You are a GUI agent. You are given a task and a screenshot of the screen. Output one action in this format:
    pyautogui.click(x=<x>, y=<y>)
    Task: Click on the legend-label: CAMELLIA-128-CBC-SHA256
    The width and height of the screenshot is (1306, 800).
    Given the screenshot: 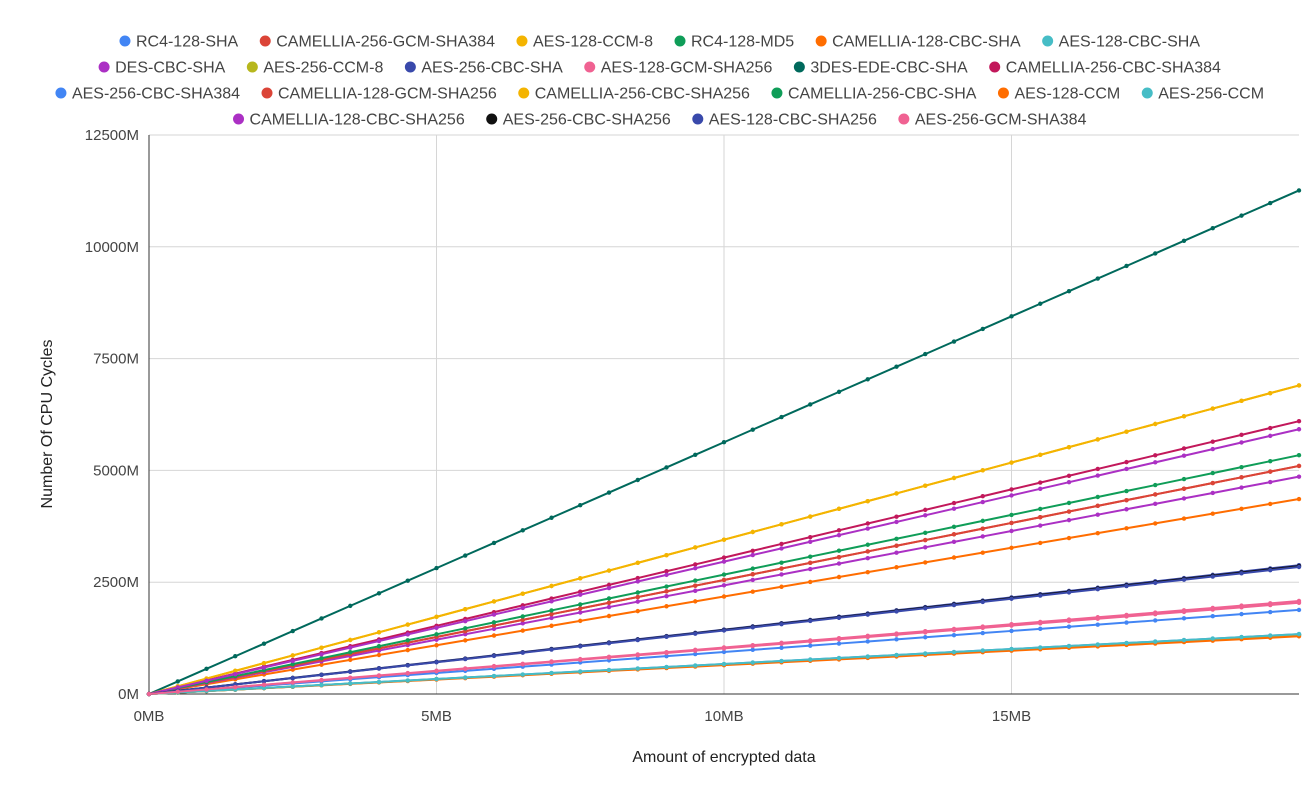 What is the action you would take?
    pyautogui.click(x=357, y=120)
    